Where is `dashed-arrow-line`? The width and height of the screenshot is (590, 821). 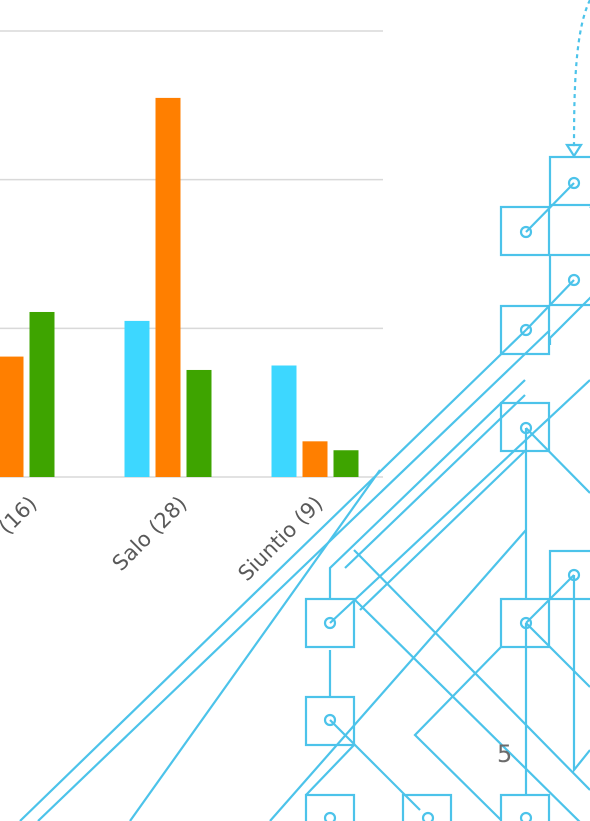 dashed-arrow-line is located at coordinates (581, 75).